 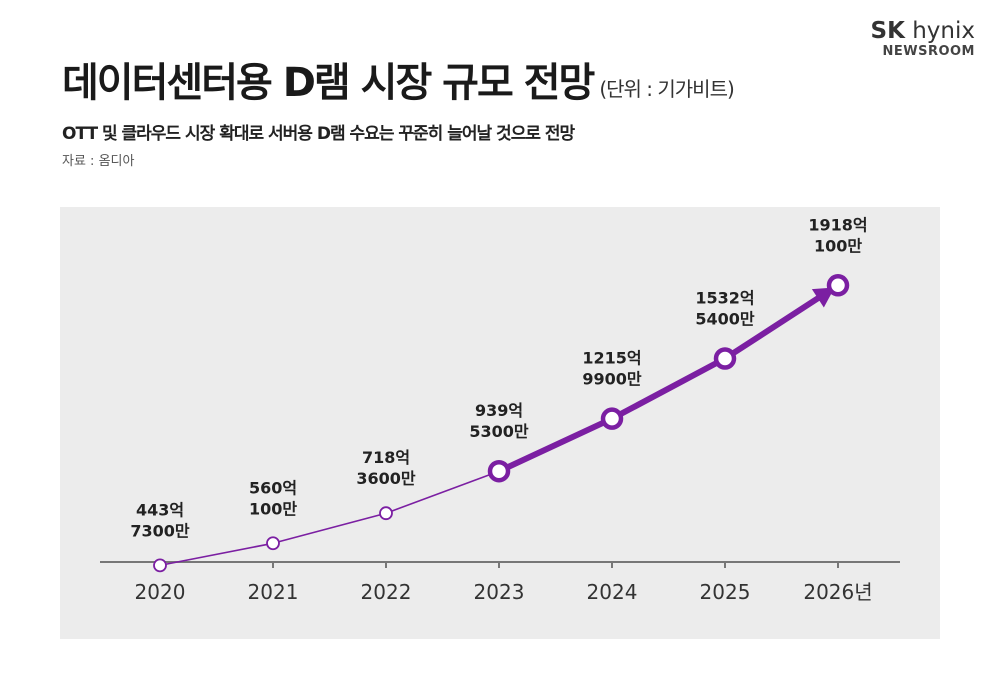 I want to click on logo-name: hynix, so click(x=943, y=31).